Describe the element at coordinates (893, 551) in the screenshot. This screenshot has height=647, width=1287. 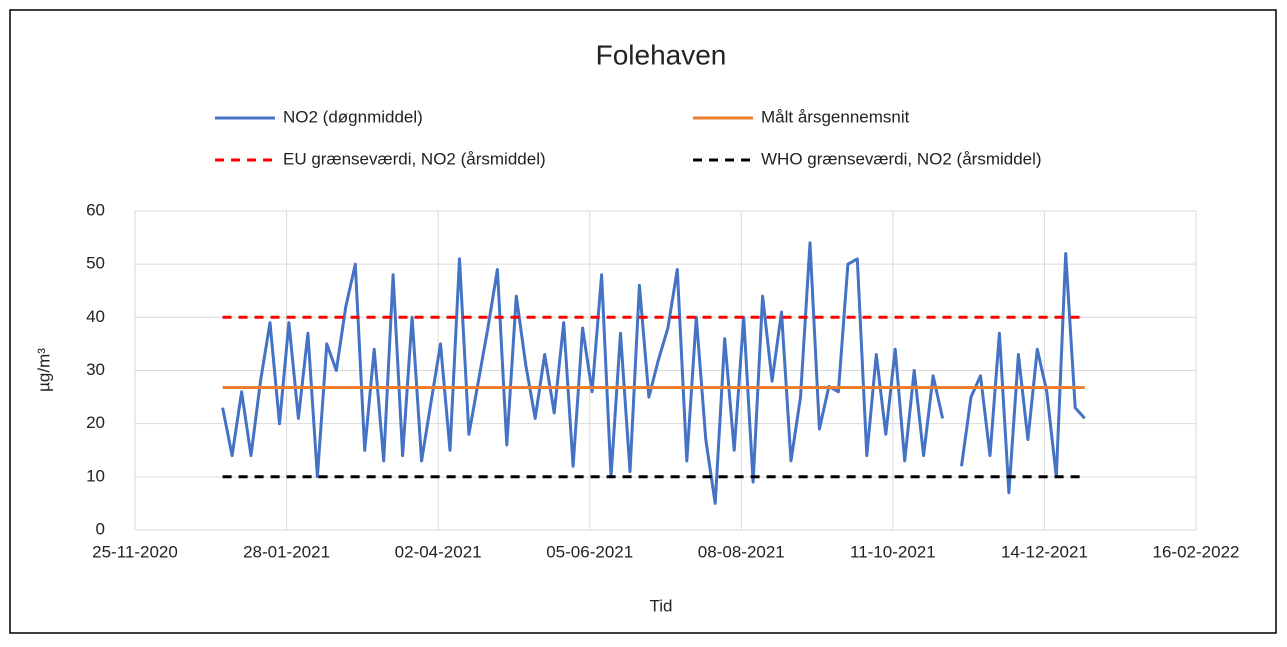
I see `x-tick-label: 11-10-2021` at that location.